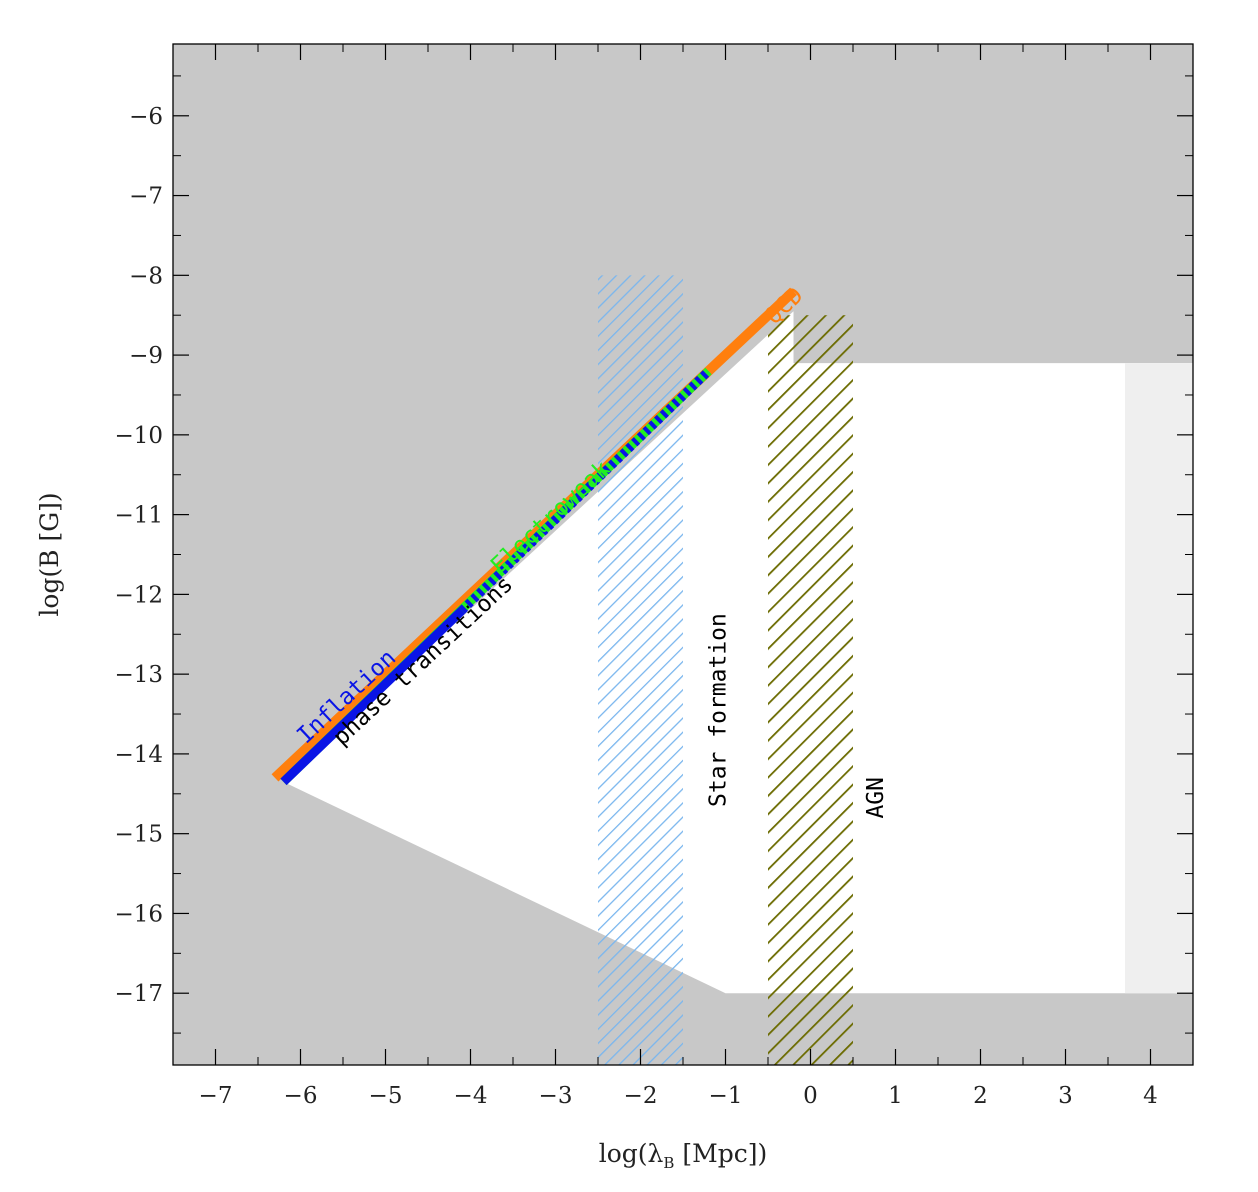 The height and width of the screenshot is (1192, 1258). Describe the element at coordinates (138, 994) in the screenshot. I see `y-tick-label: −17` at that location.